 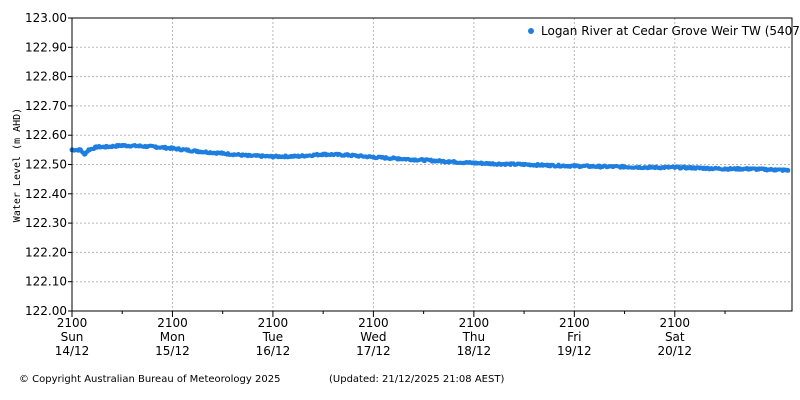 What do you see at coordinates (273, 337) in the screenshot?
I see `x-tick-label-day: Tue` at bounding box center [273, 337].